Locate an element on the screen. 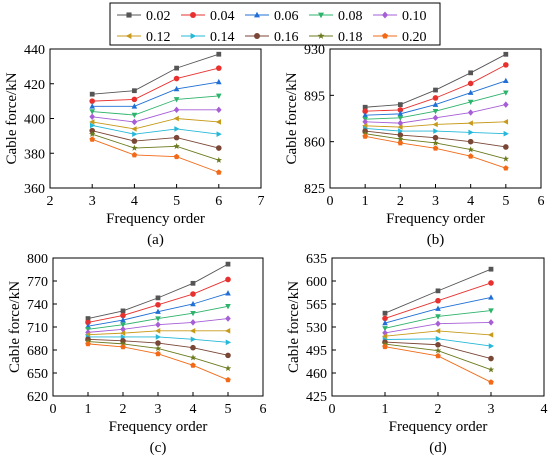 Image resolution: width=550 pixels, height=461 pixels. panel-label: (c) is located at coordinates (158, 448).